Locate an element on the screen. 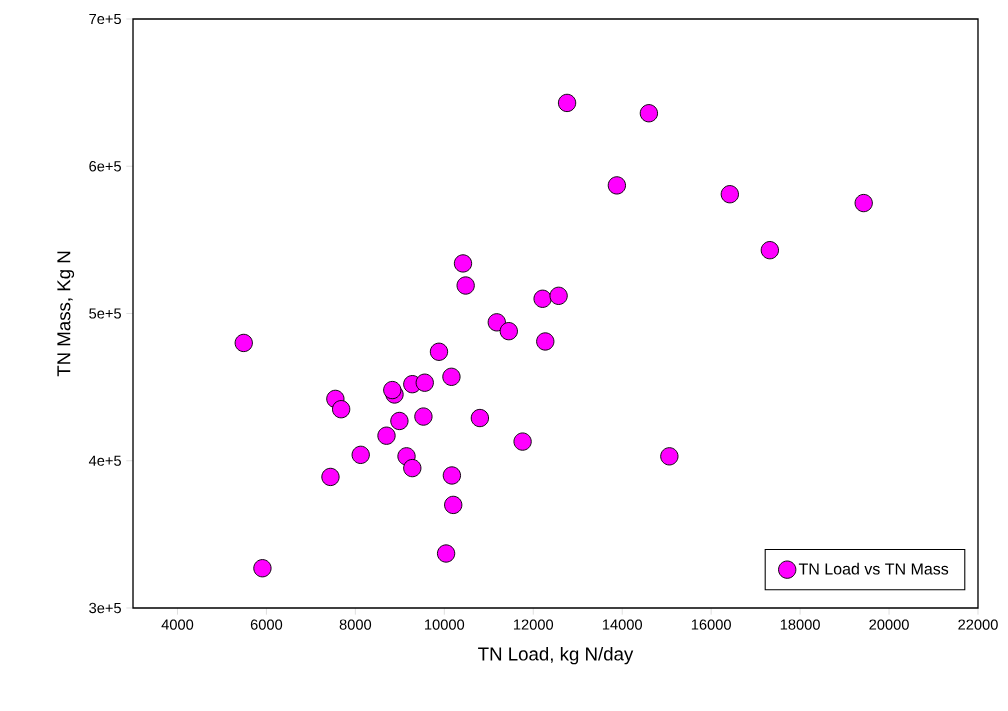  x-tick-label: 6000 is located at coordinates (266, 624).